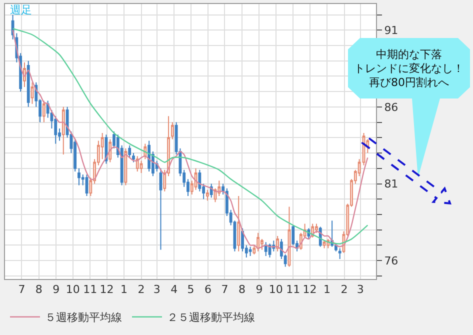 Image resolution: width=473 pixels, height=335 pixels. What do you see at coordinates (211, 317) in the screenshot?
I see `legend-label: ２５週移動平均線` at bounding box center [211, 317].